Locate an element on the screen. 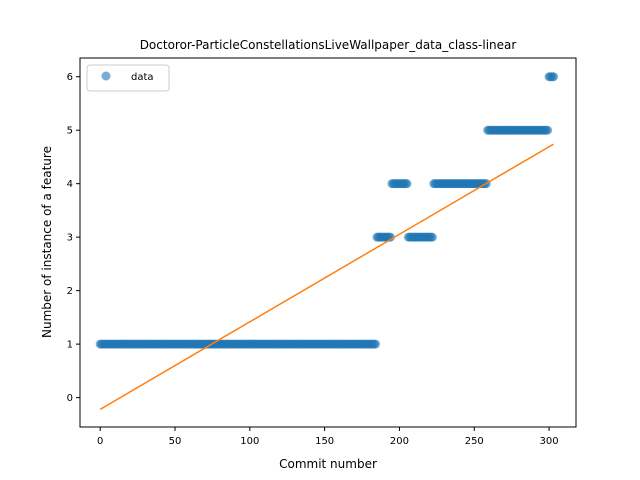 The width and height of the screenshot is (640, 480). x-tick-label: 250 is located at coordinates (474, 441).